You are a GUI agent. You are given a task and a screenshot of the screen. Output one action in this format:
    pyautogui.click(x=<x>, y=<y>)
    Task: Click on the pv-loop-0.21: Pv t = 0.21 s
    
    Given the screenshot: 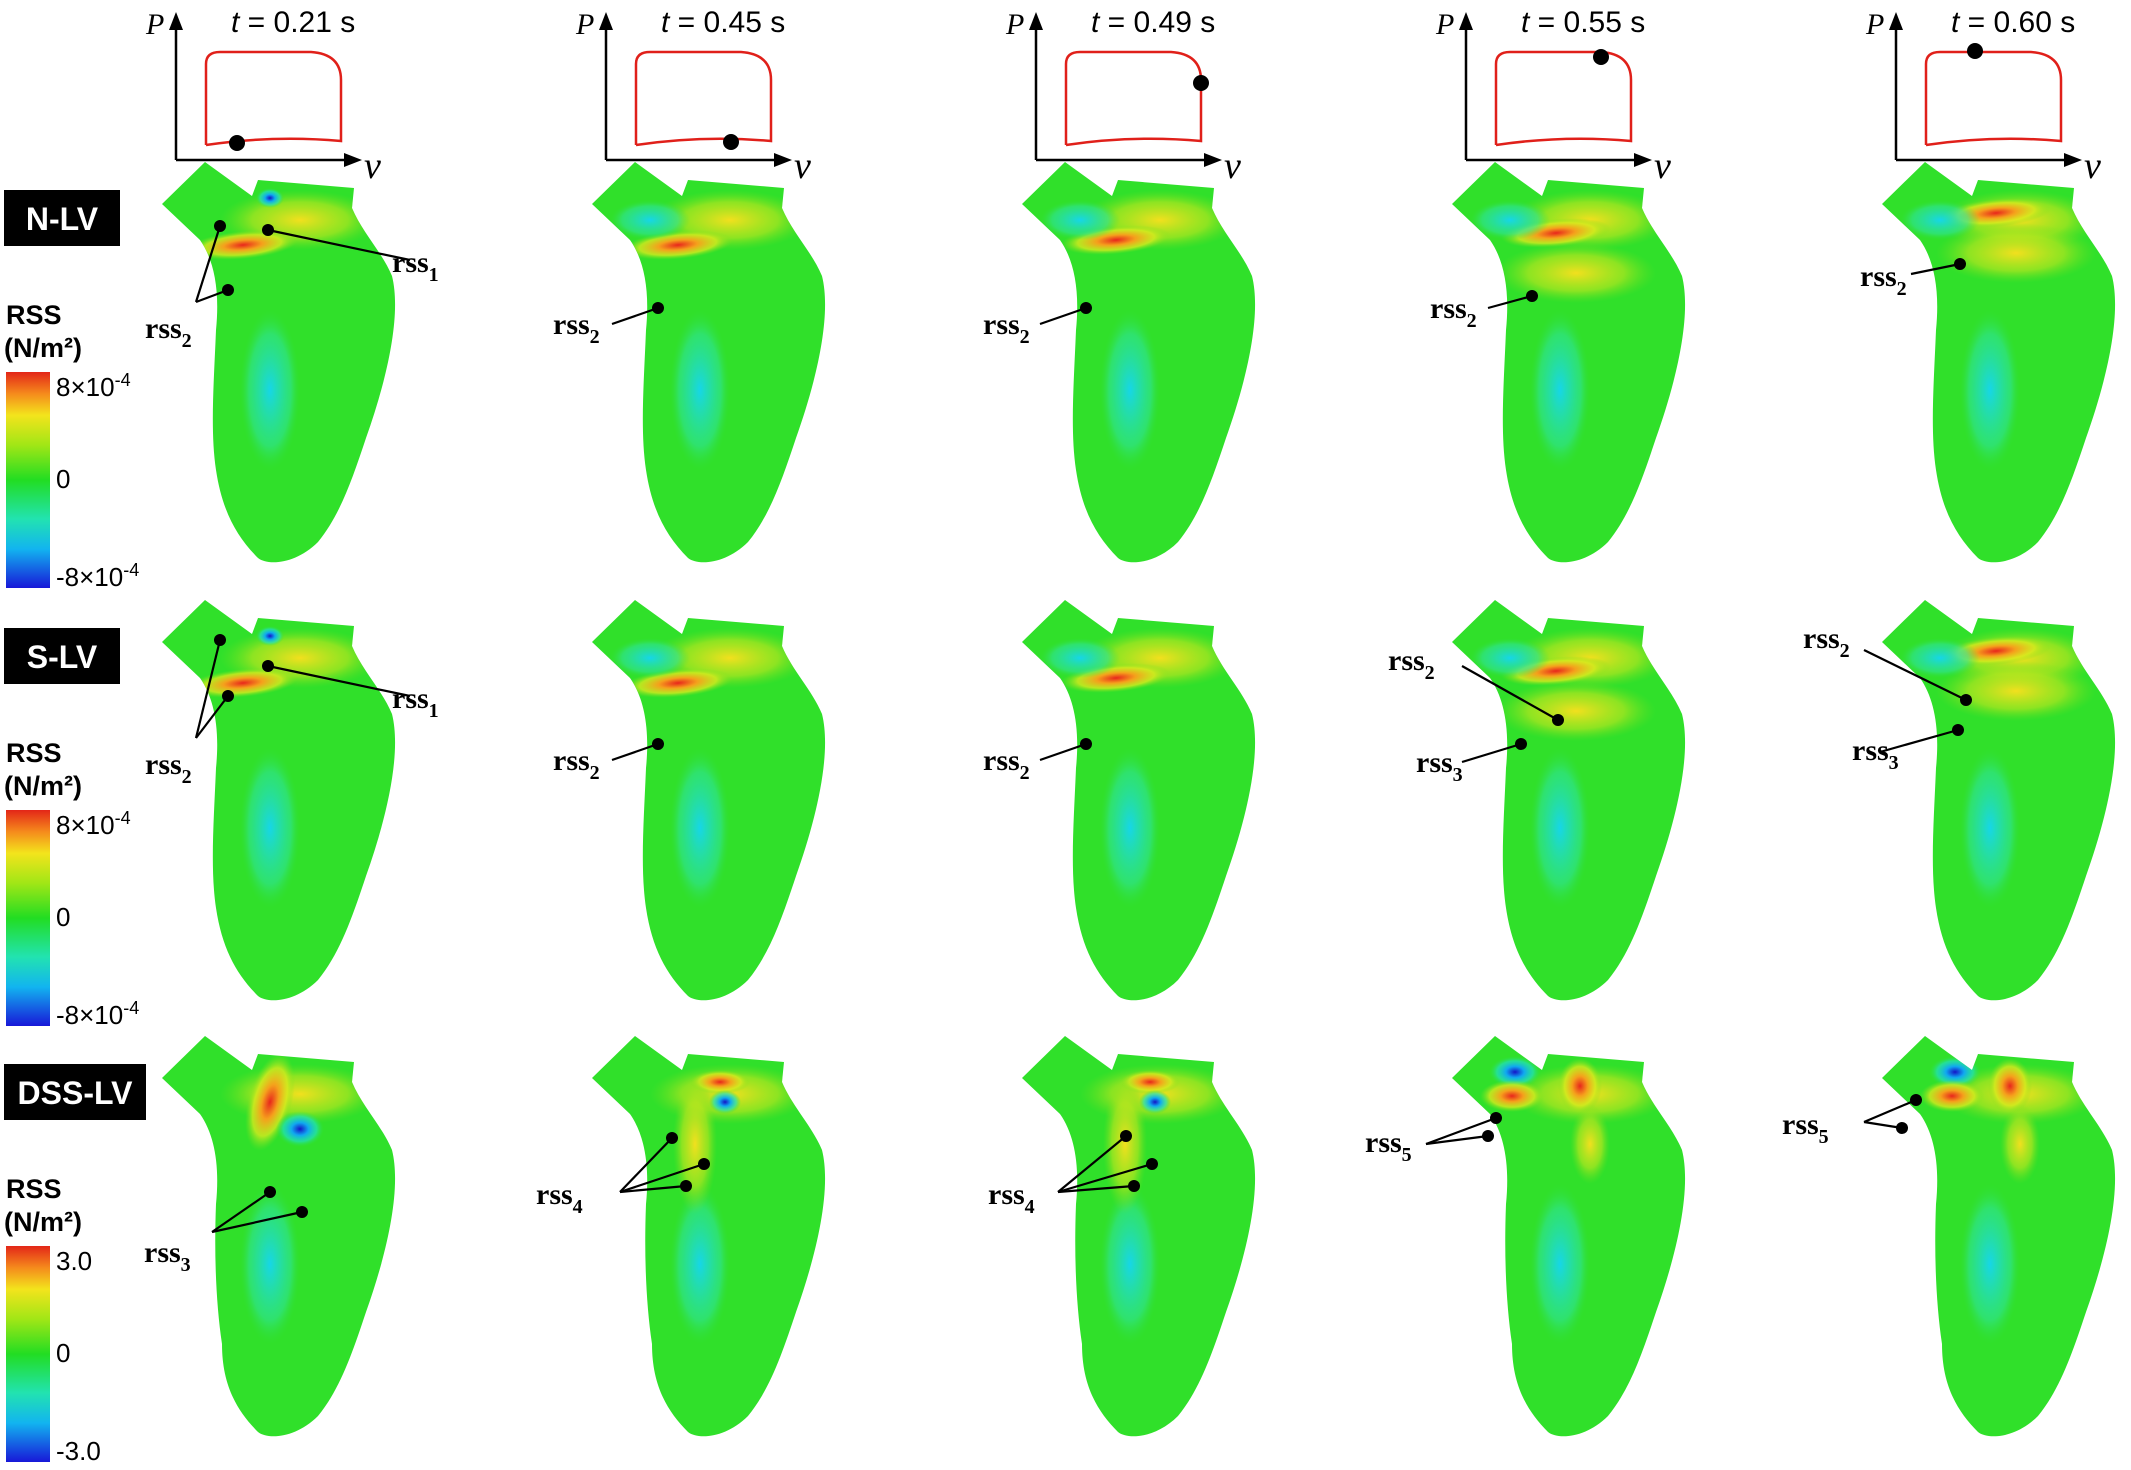 What is the action you would take?
    pyautogui.click(x=263, y=96)
    